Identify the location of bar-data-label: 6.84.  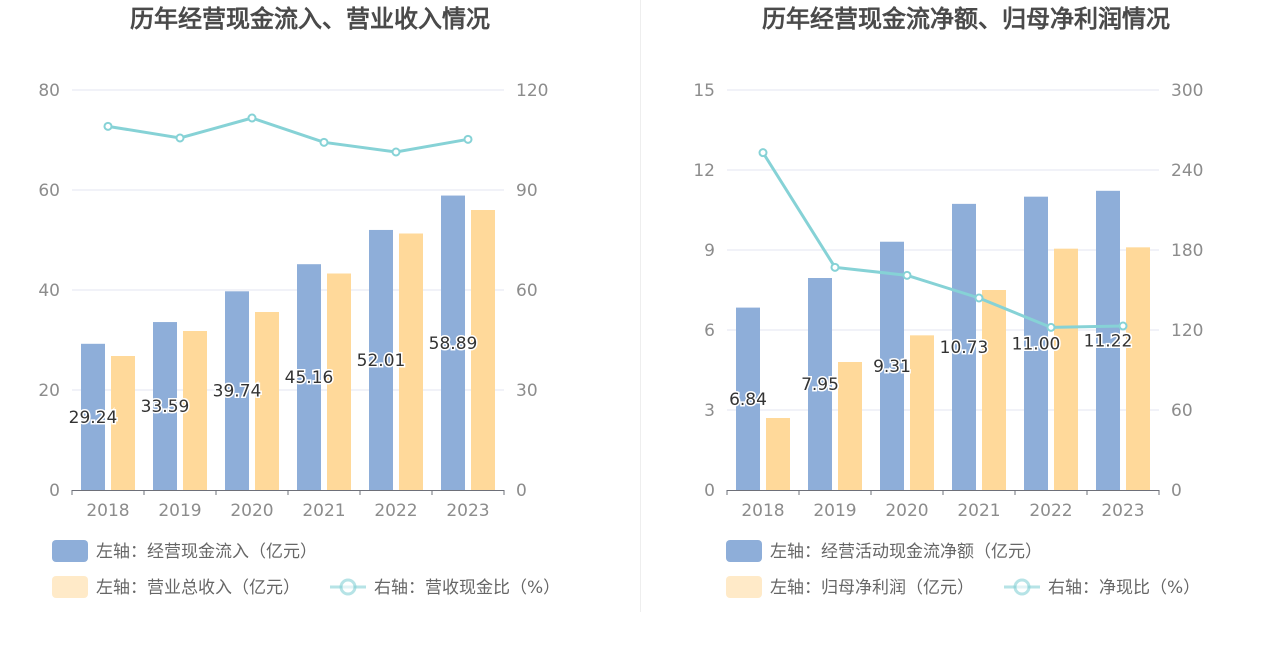
(748, 400).